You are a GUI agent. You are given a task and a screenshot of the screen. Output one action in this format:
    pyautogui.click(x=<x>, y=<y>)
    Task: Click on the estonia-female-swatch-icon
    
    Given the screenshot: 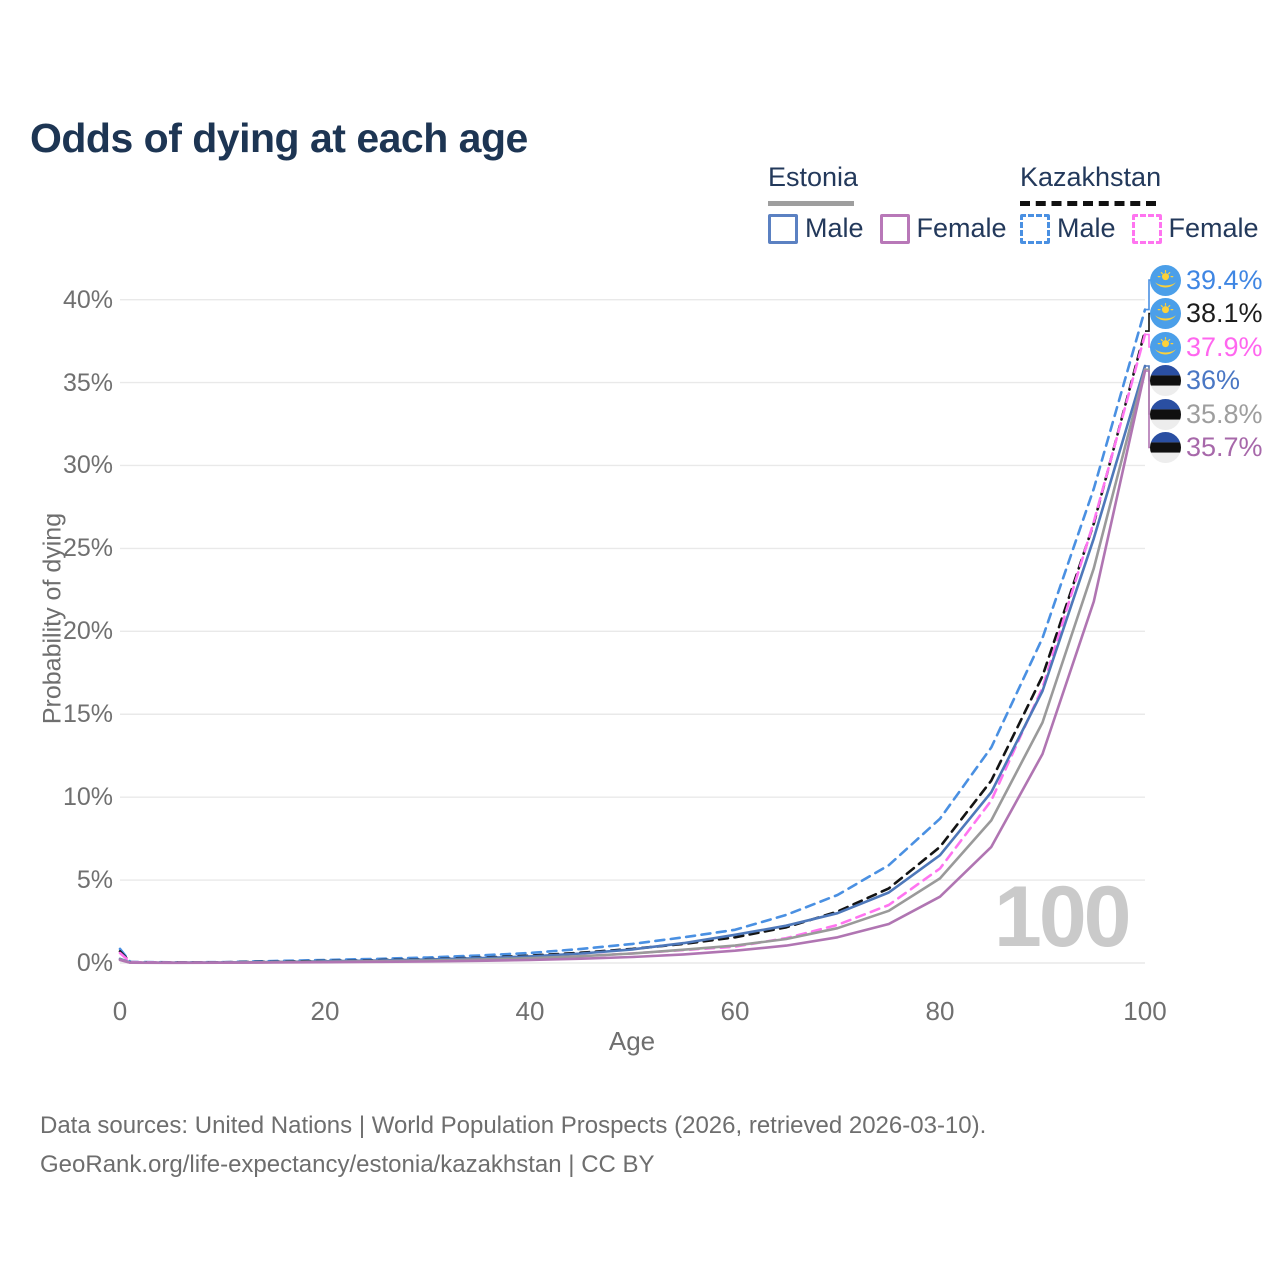 What is the action you would take?
    pyautogui.click(x=894, y=228)
    